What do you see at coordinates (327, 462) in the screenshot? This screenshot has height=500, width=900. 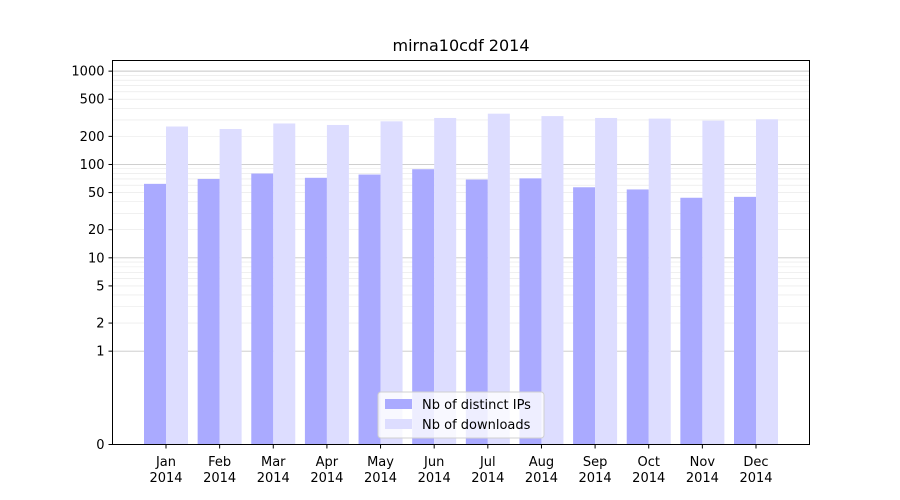 I see `x-tick-month: Apr` at bounding box center [327, 462].